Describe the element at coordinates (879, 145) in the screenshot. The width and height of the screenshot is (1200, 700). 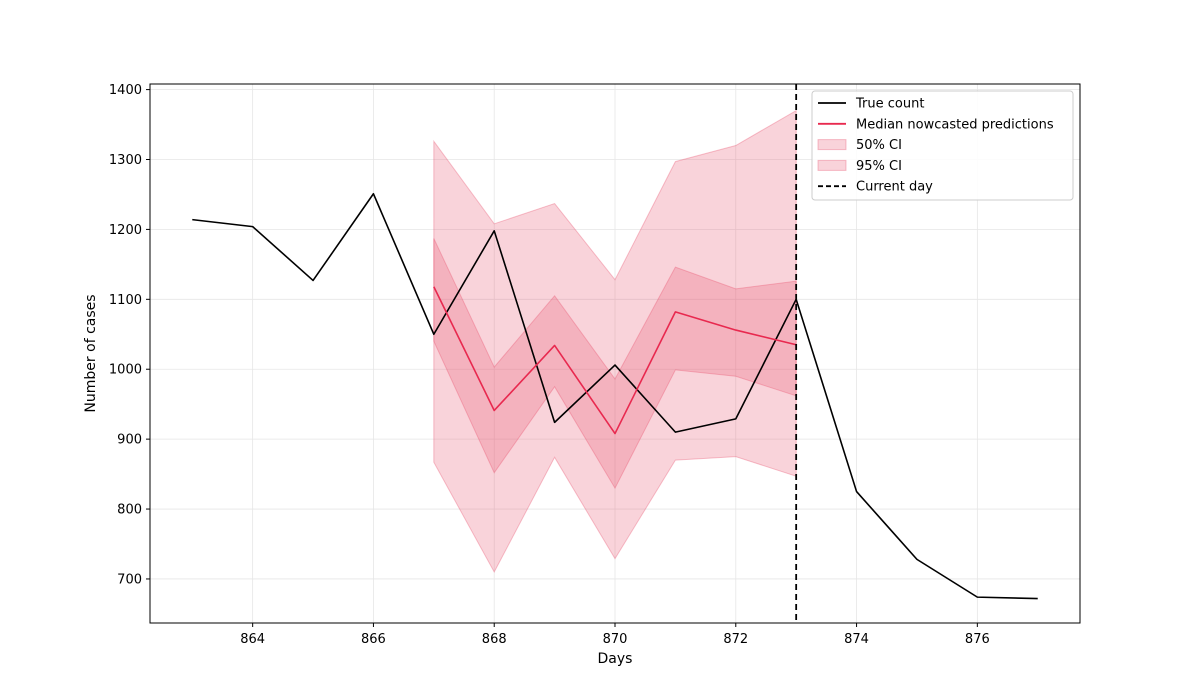
I see `legend-item-50-ci: 50% CI` at that location.